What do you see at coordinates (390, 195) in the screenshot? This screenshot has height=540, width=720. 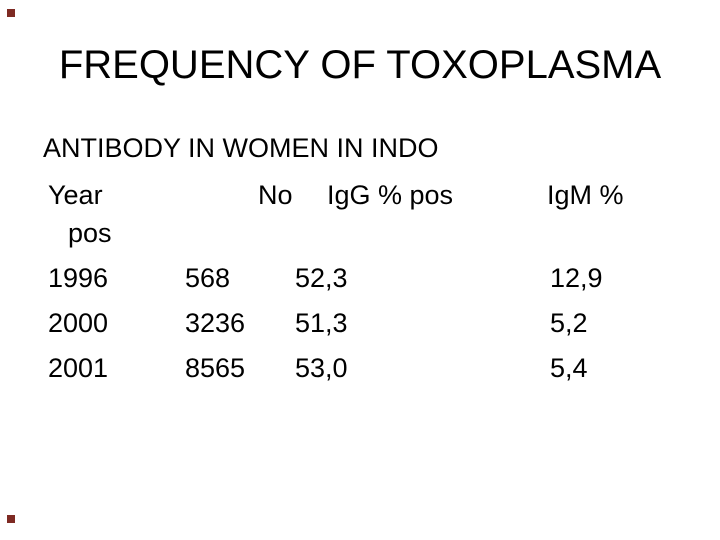 I see `table-header-igg-pct-pos: IgG % pos` at bounding box center [390, 195].